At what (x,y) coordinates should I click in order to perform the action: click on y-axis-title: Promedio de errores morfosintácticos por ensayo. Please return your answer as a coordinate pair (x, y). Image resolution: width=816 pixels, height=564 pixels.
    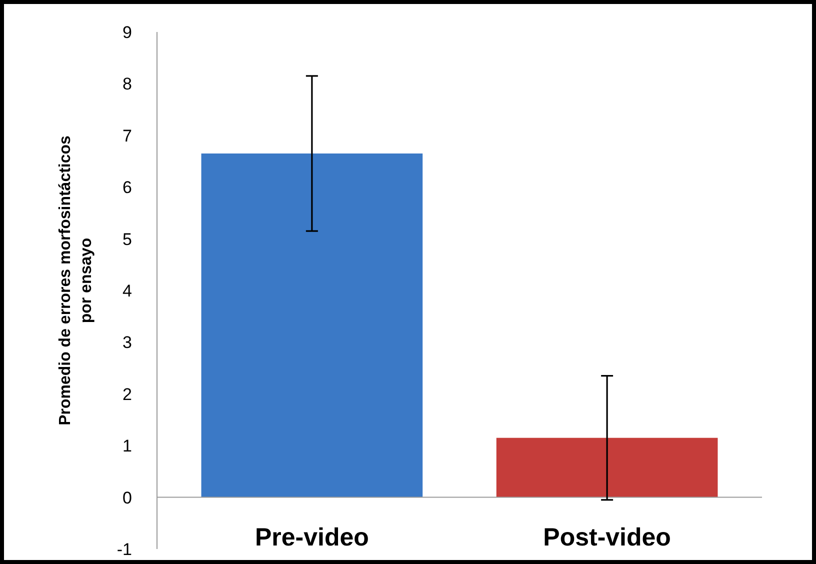
    Looking at the image, I should click on (76, 280).